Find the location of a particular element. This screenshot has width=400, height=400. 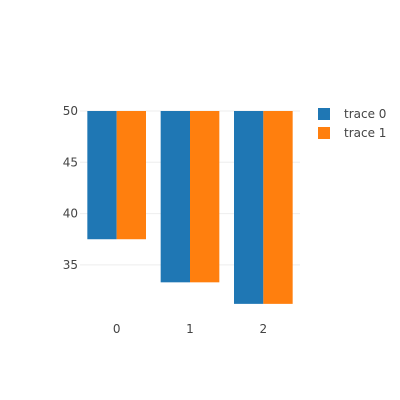

y-tick-label: 35 is located at coordinates (70, 265).